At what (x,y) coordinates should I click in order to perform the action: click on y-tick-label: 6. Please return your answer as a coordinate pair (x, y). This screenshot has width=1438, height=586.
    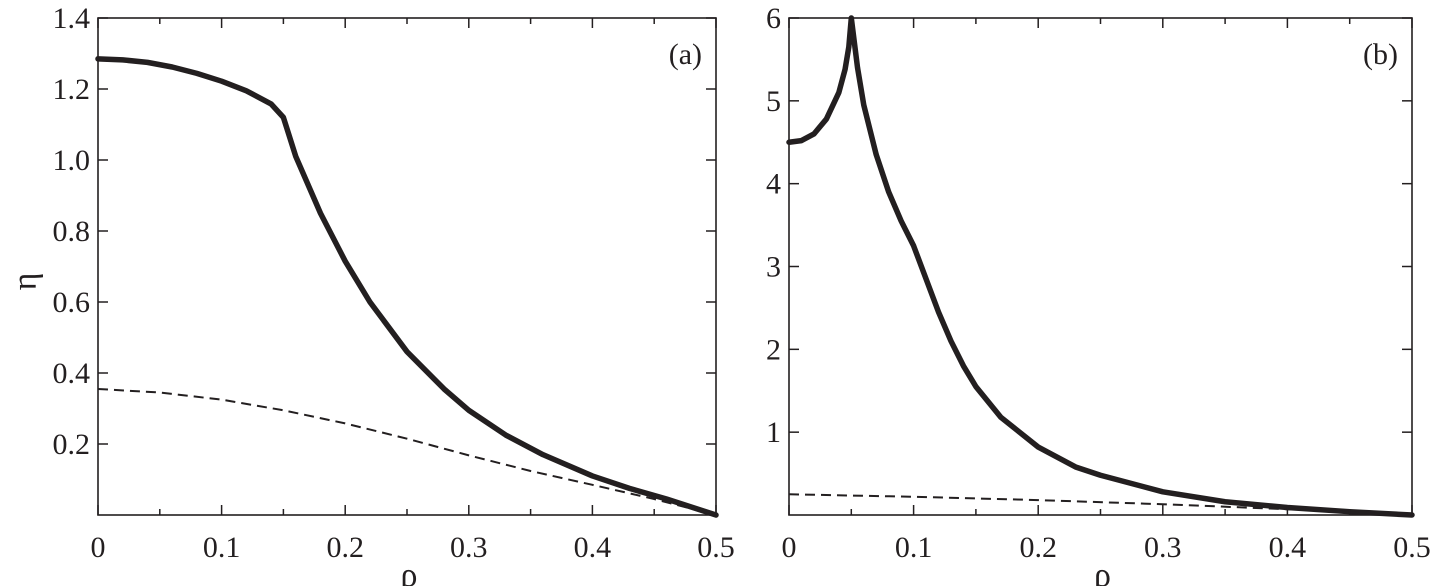
    Looking at the image, I should click on (773, 18).